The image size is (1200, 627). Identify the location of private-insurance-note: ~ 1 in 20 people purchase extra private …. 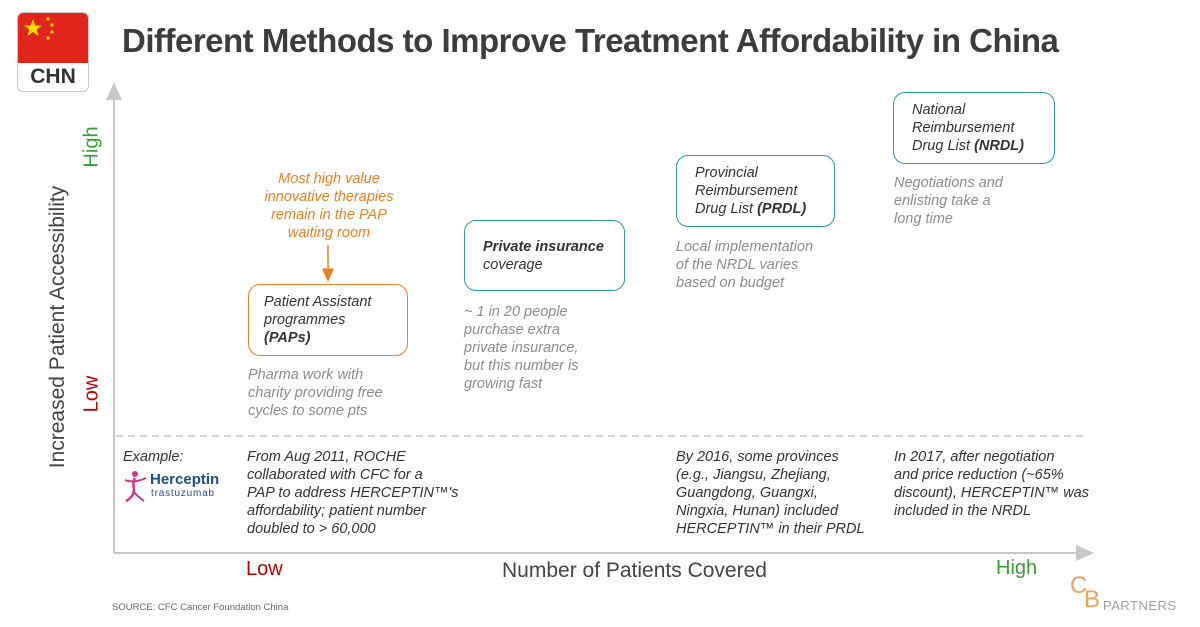
(521, 348).